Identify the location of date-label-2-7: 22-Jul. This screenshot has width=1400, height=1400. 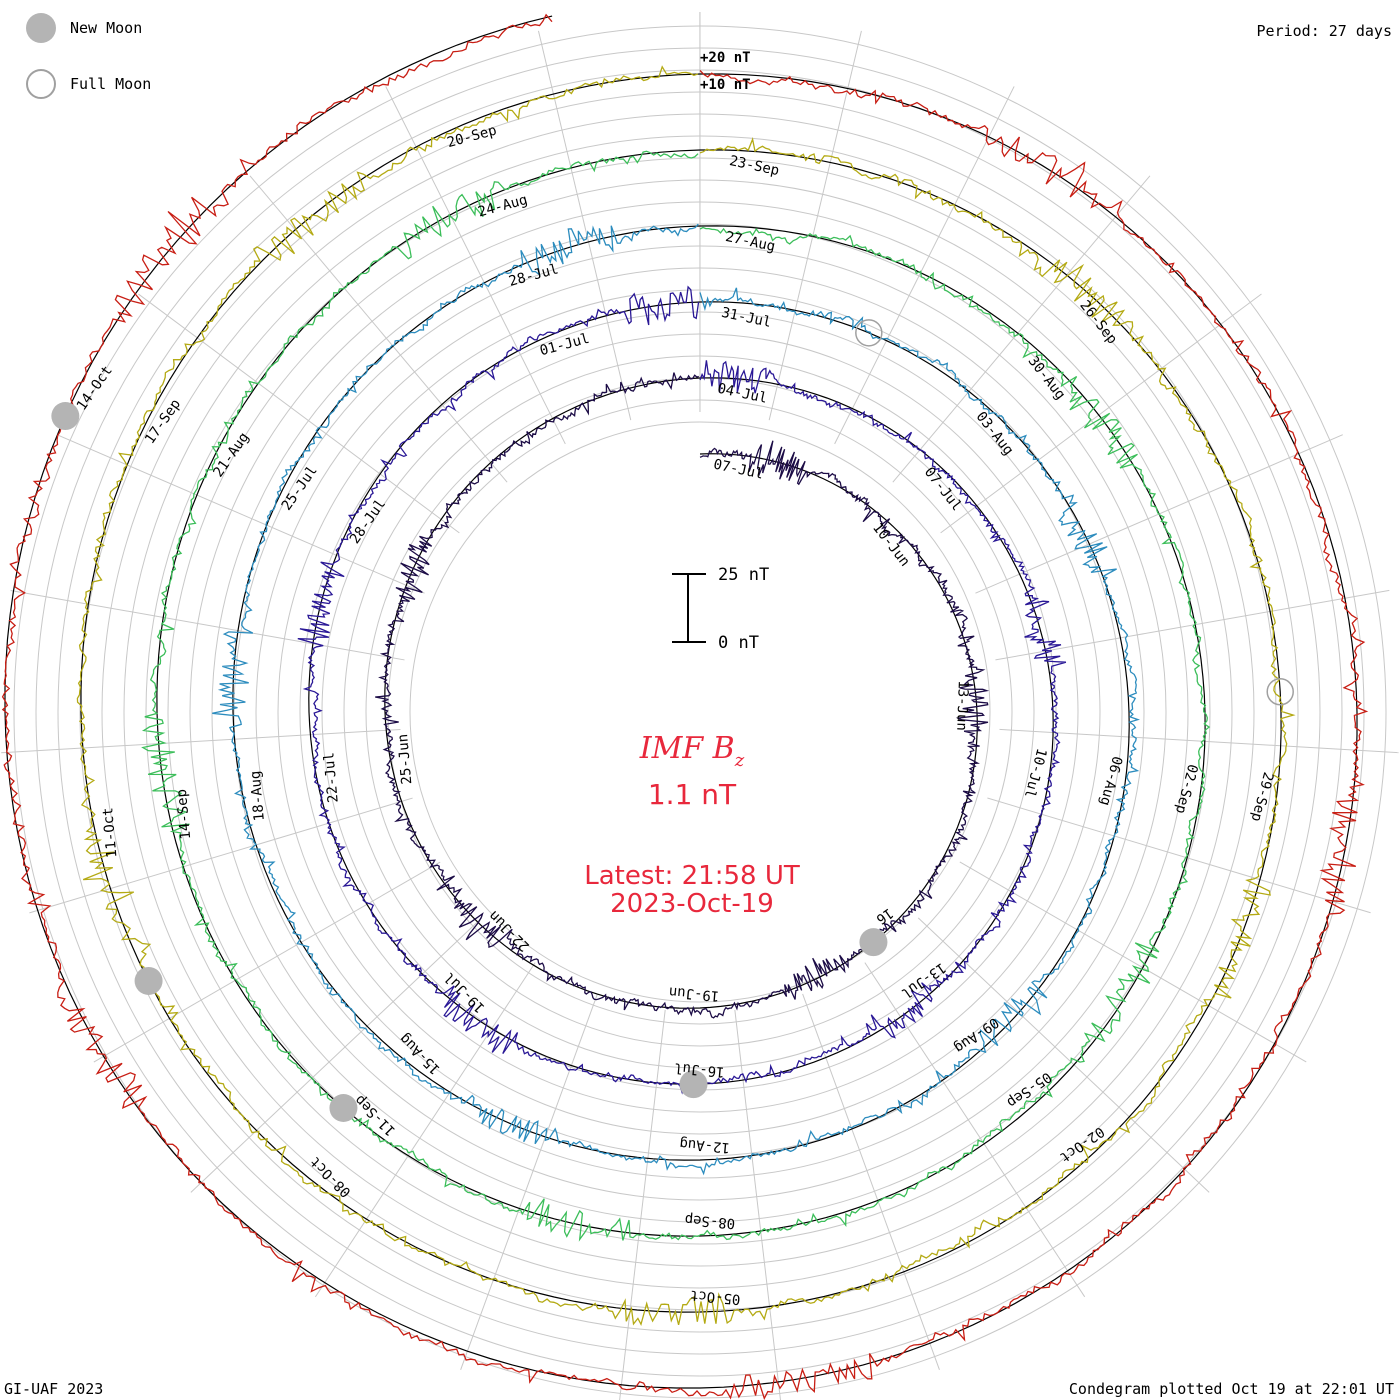
(331, 778).